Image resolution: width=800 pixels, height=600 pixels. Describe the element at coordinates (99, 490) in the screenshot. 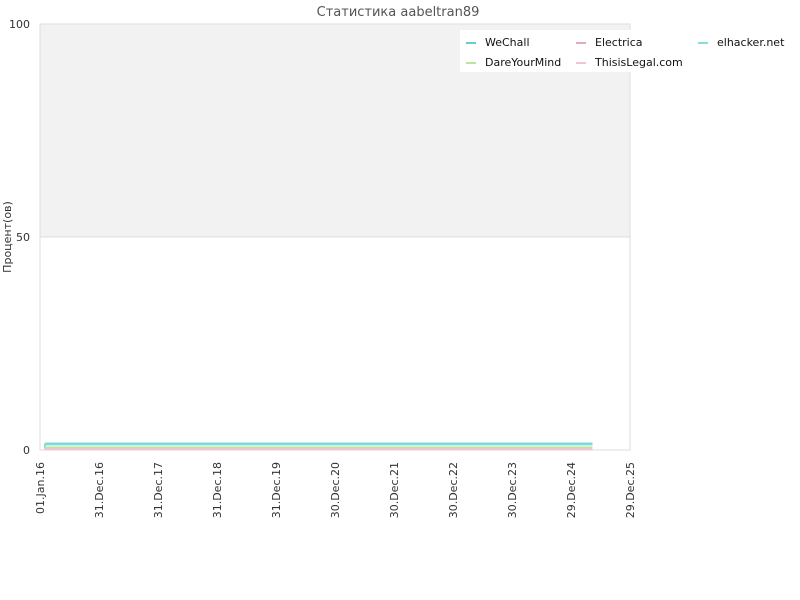

I see `x-tick-label: 31.Dec.16` at that location.